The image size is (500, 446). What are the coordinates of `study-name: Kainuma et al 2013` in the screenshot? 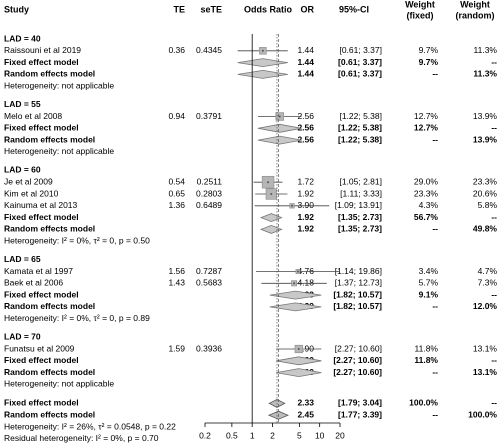 It's located at (41, 205).